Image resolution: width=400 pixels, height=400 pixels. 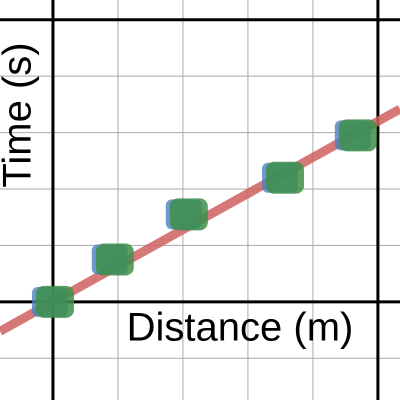 What do you see at coordinates (240, 328) in the screenshot?
I see `x-axis-label: Distance (m)` at bounding box center [240, 328].